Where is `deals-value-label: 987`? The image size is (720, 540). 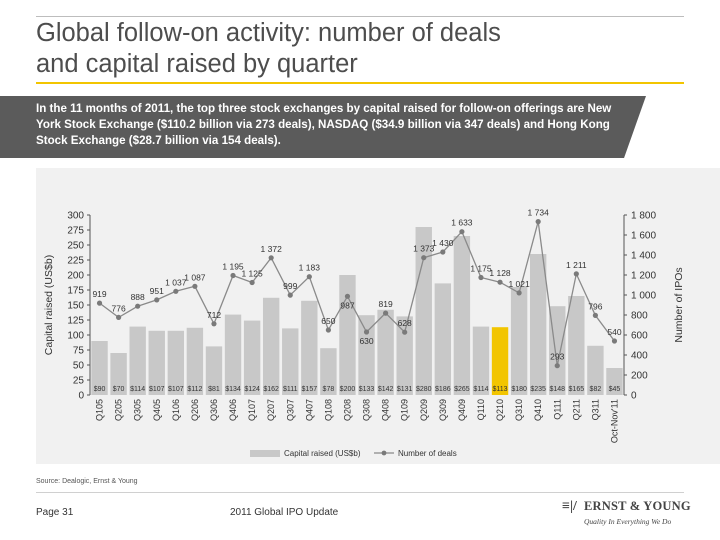
deals-value-label: 987 is located at coordinates (347, 305).